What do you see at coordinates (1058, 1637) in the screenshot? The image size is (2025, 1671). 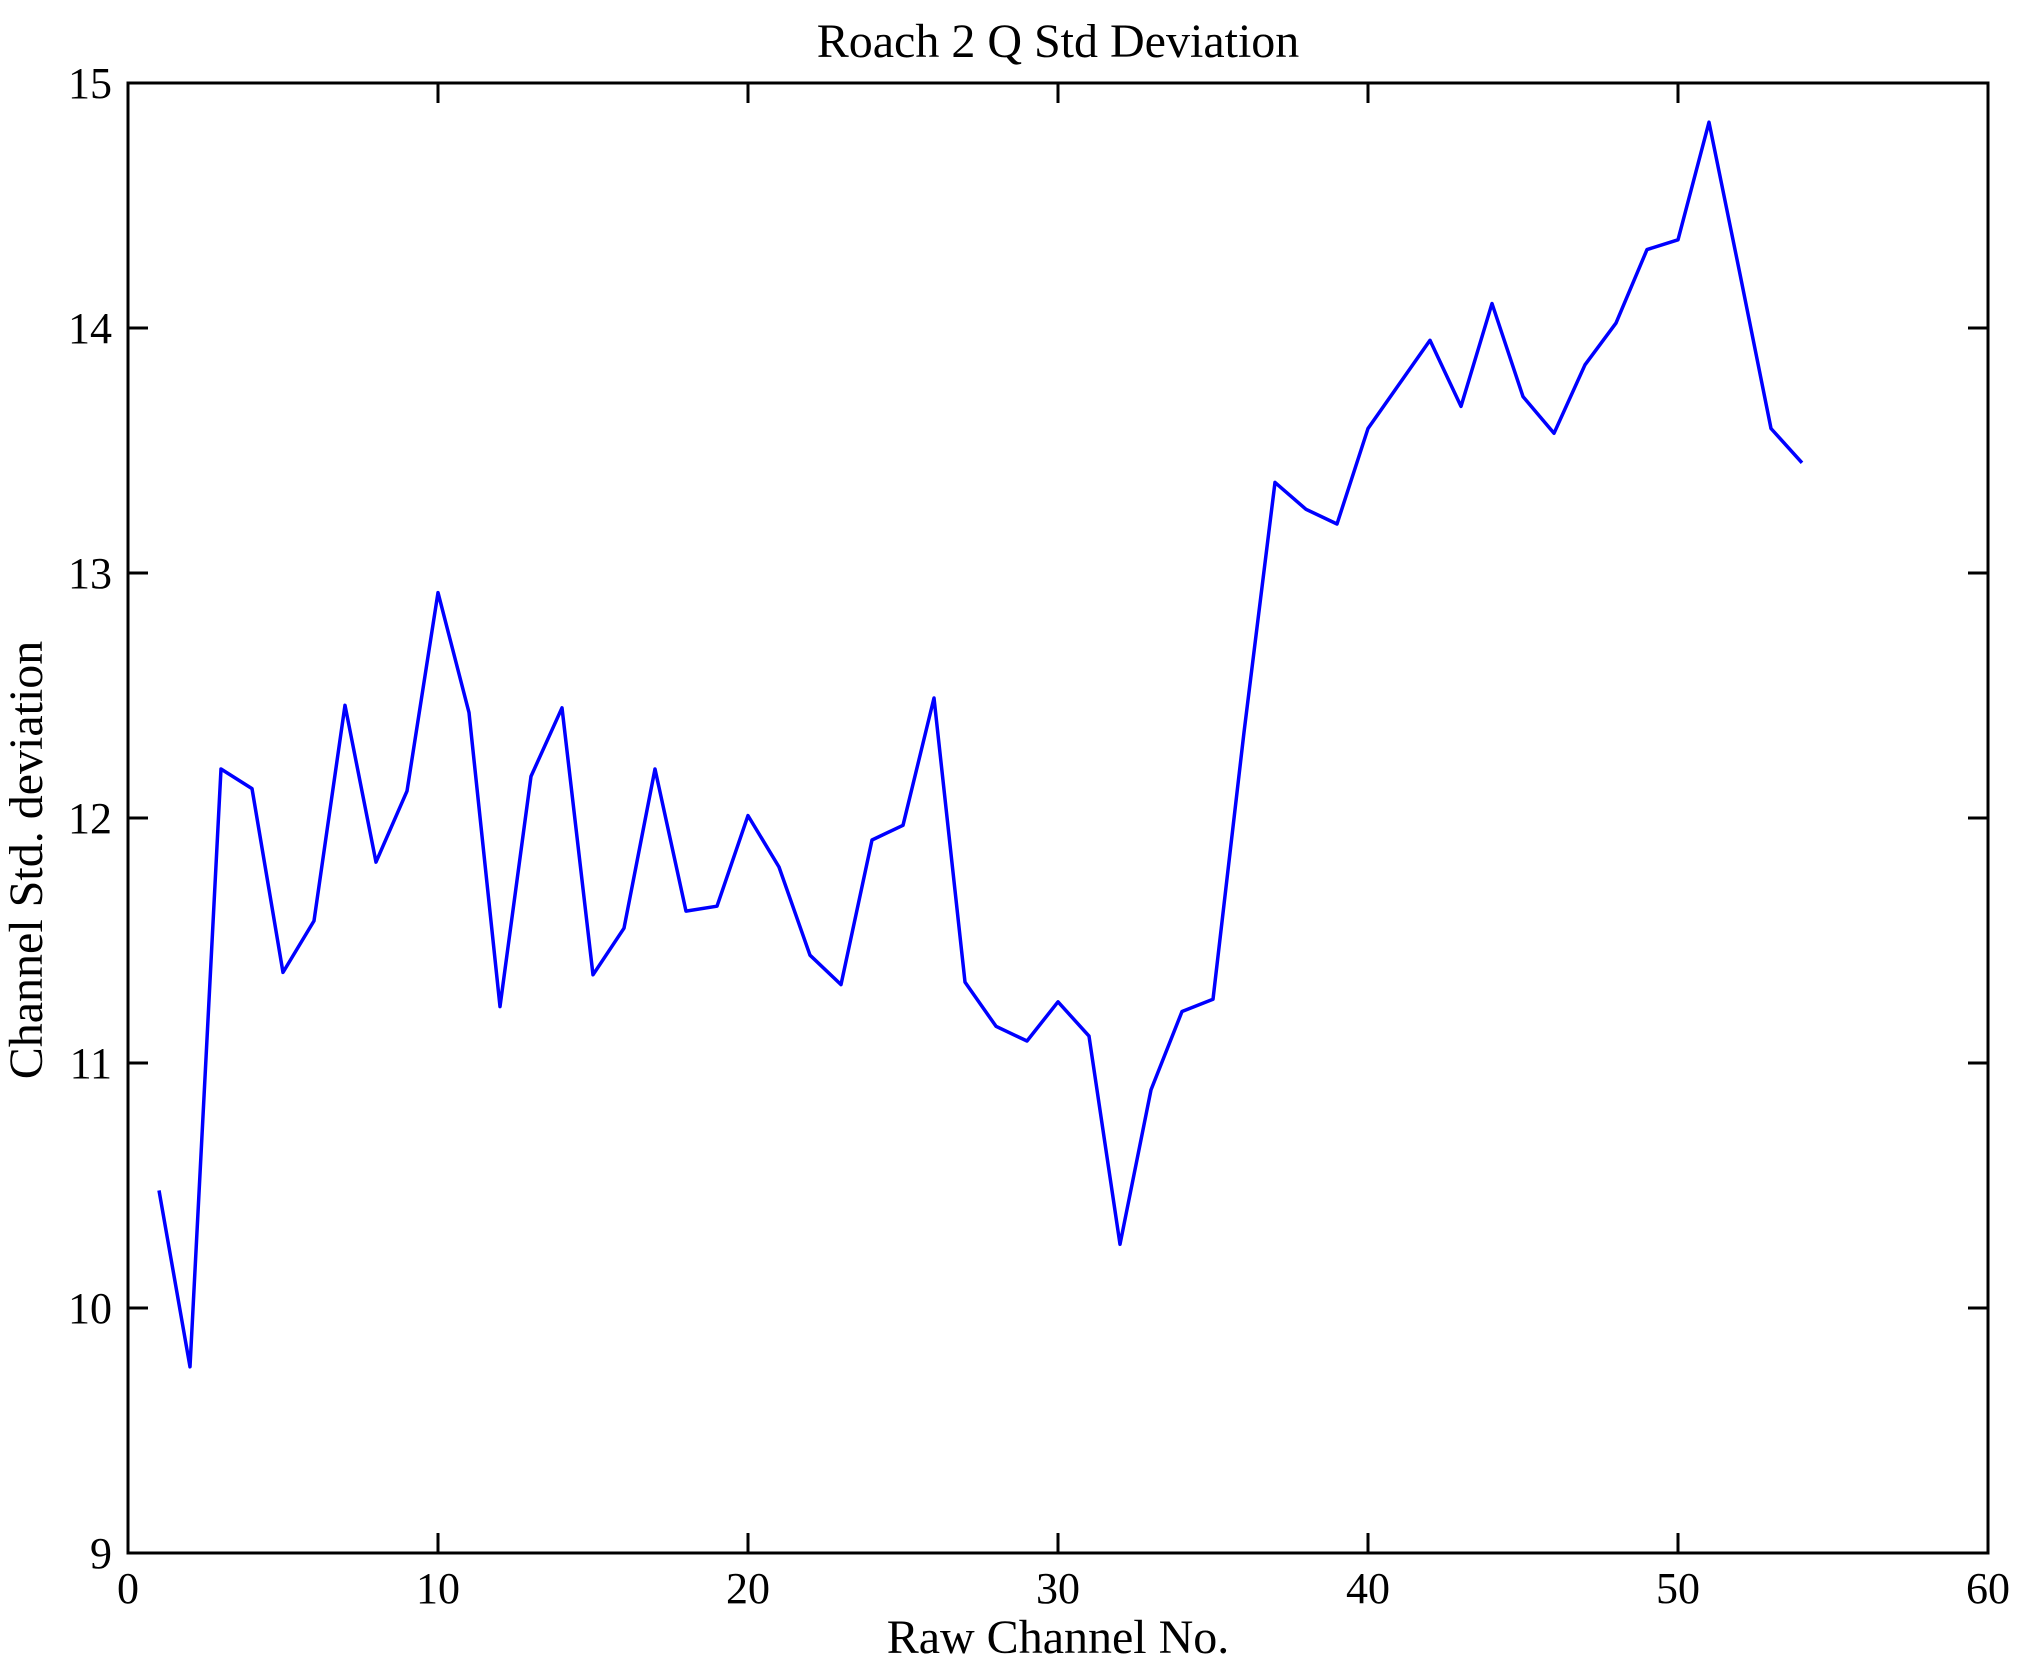 I see `x-axis-label: Raw Channel No.` at bounding box center [1058, 1637].